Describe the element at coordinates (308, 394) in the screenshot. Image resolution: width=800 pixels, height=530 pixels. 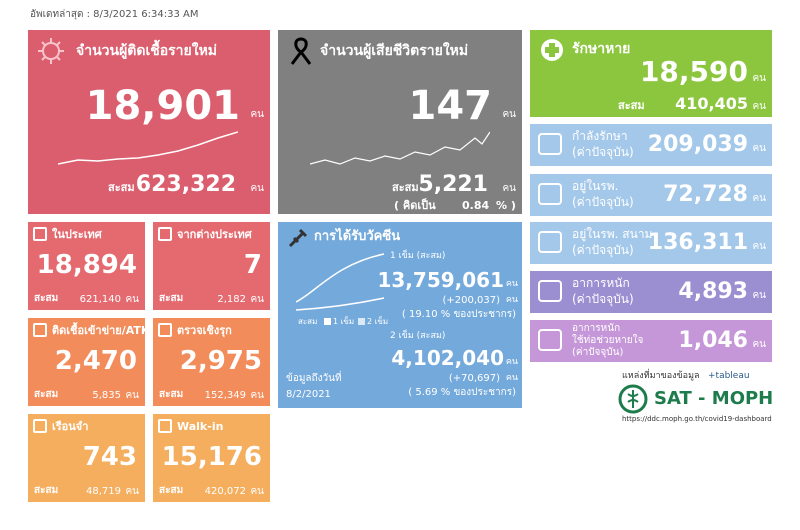
I see `date: 8/2/2021` at that location.